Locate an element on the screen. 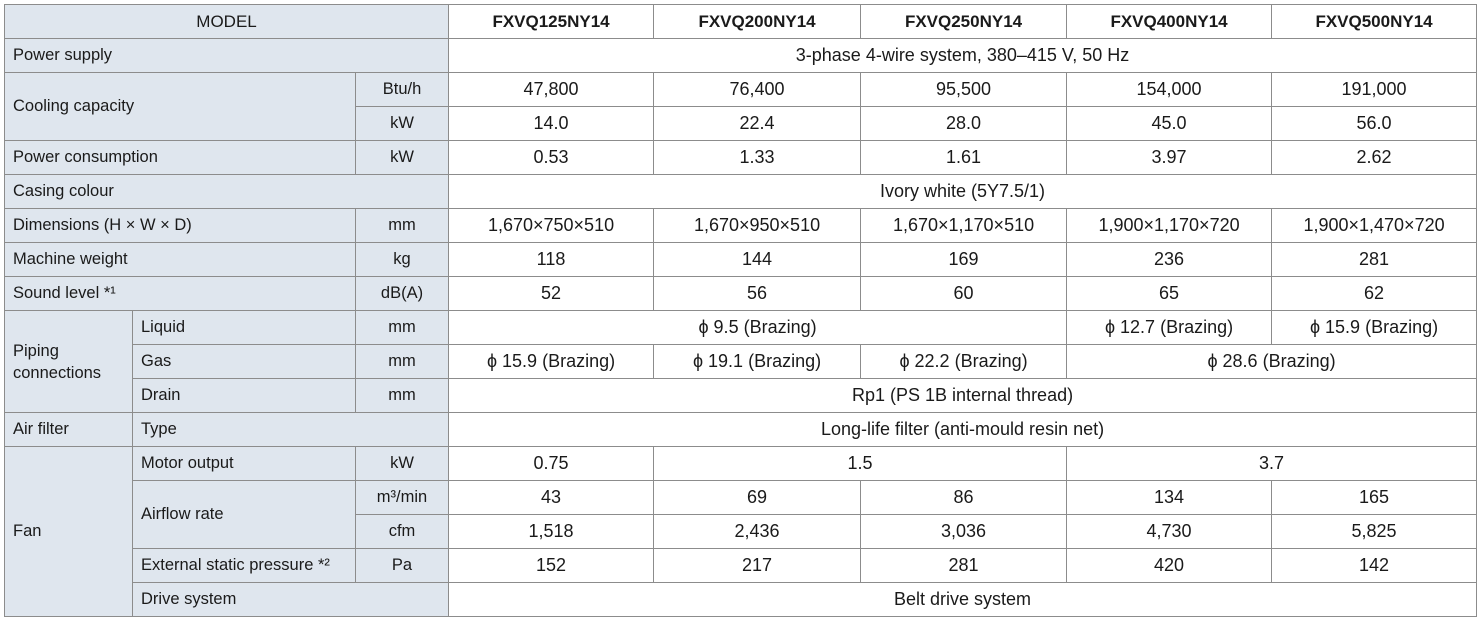  spec-value: 420 is located at coordinates (1169, 565).